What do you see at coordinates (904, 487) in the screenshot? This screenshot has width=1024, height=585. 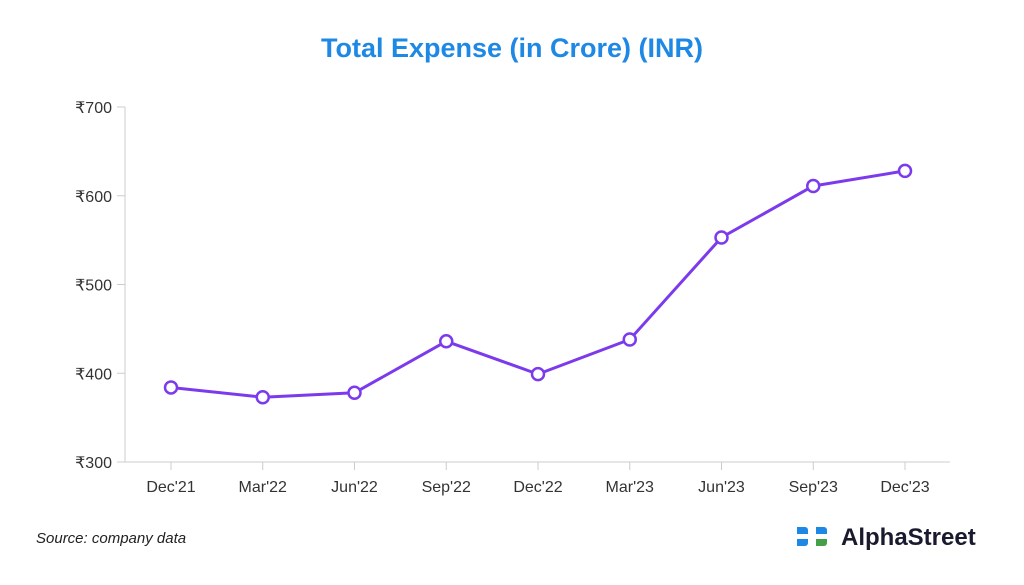 I see `x-tick-label: Dec'23` at bounding box center [904, 487].